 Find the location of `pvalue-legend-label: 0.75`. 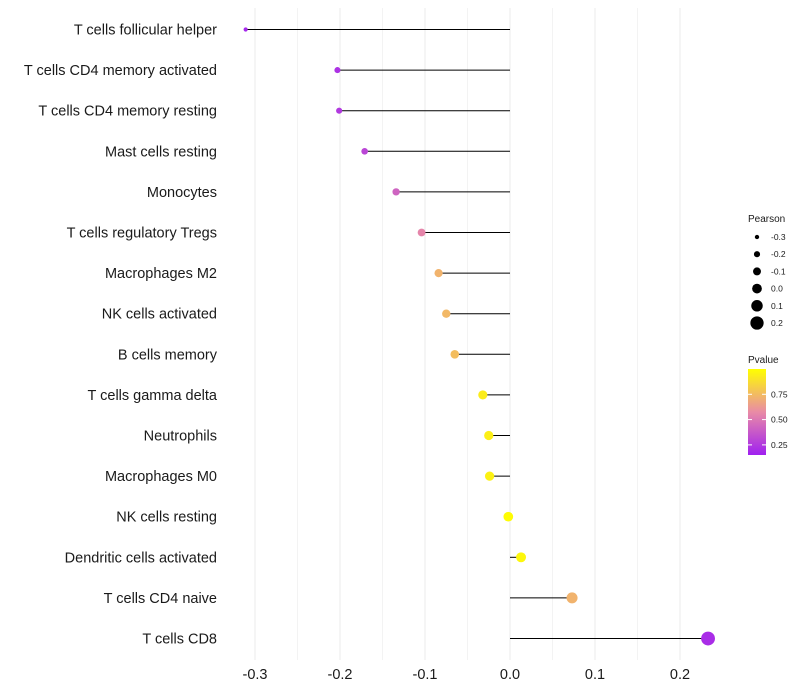

pvalue-legend-label: 0.75 is located at coordinates (779, 394).